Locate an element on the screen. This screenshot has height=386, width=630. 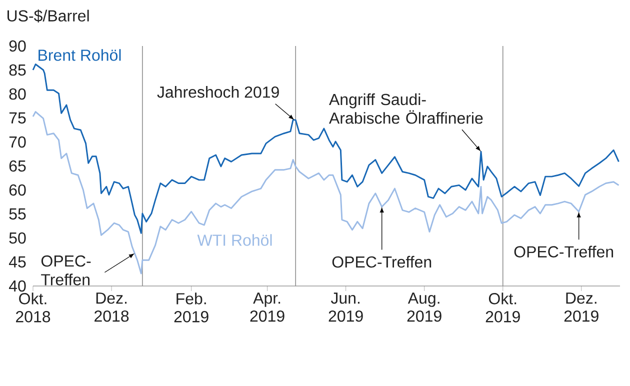
x-tick-label: Apr. 2019 is located at coordinates (267, 307).